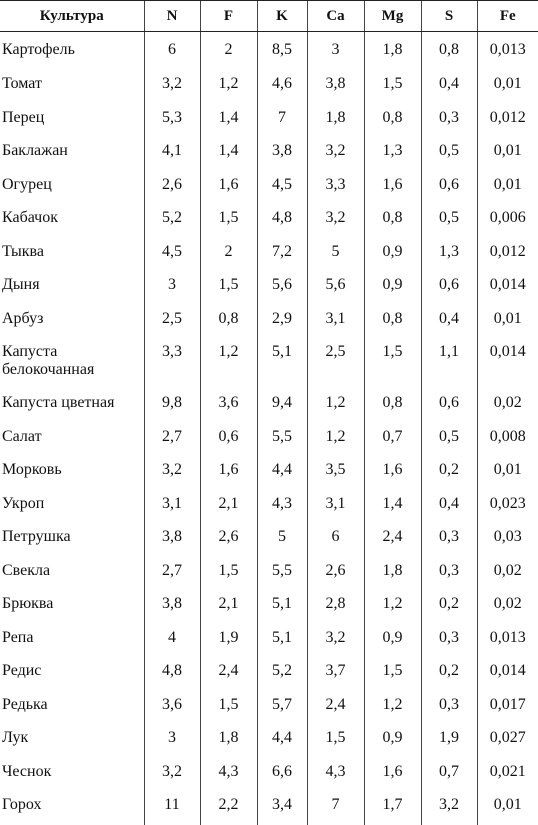 This screenshot has height=825, width=538. What do you see at coordinates (392, 288) in the screenshot?
I see `cell-mg: 0,9` at bounding box center [392, 288].